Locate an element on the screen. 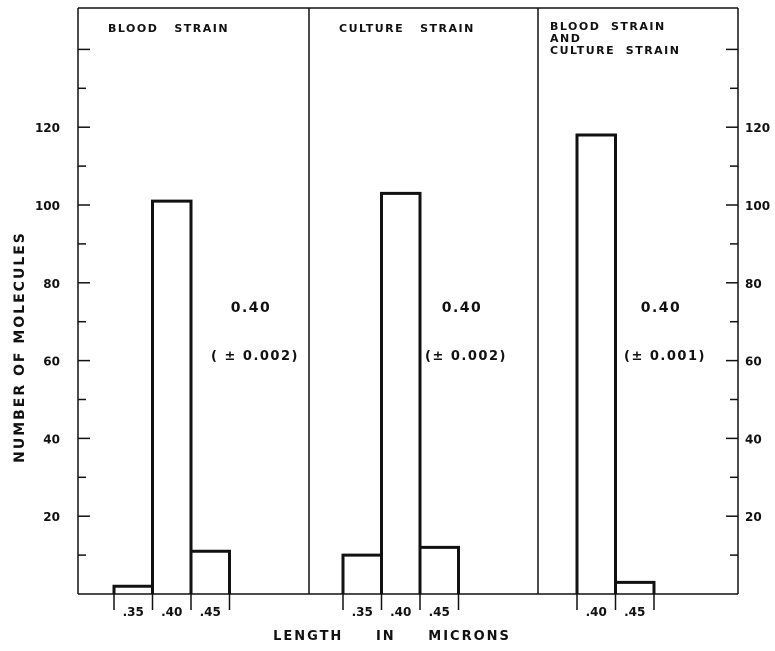 The image size is (775, 651). x-axis-label: LENGTH IN MICRONS is located at coordinates (392, 636).